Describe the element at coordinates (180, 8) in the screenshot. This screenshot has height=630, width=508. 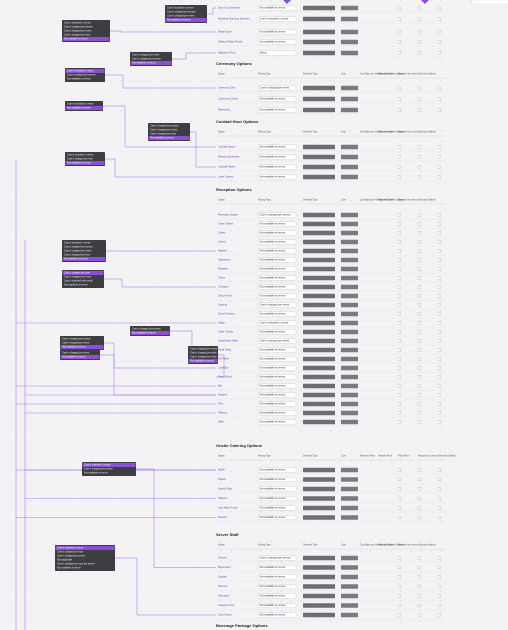
I see `callout-item: Cost is included in venue` at that location.